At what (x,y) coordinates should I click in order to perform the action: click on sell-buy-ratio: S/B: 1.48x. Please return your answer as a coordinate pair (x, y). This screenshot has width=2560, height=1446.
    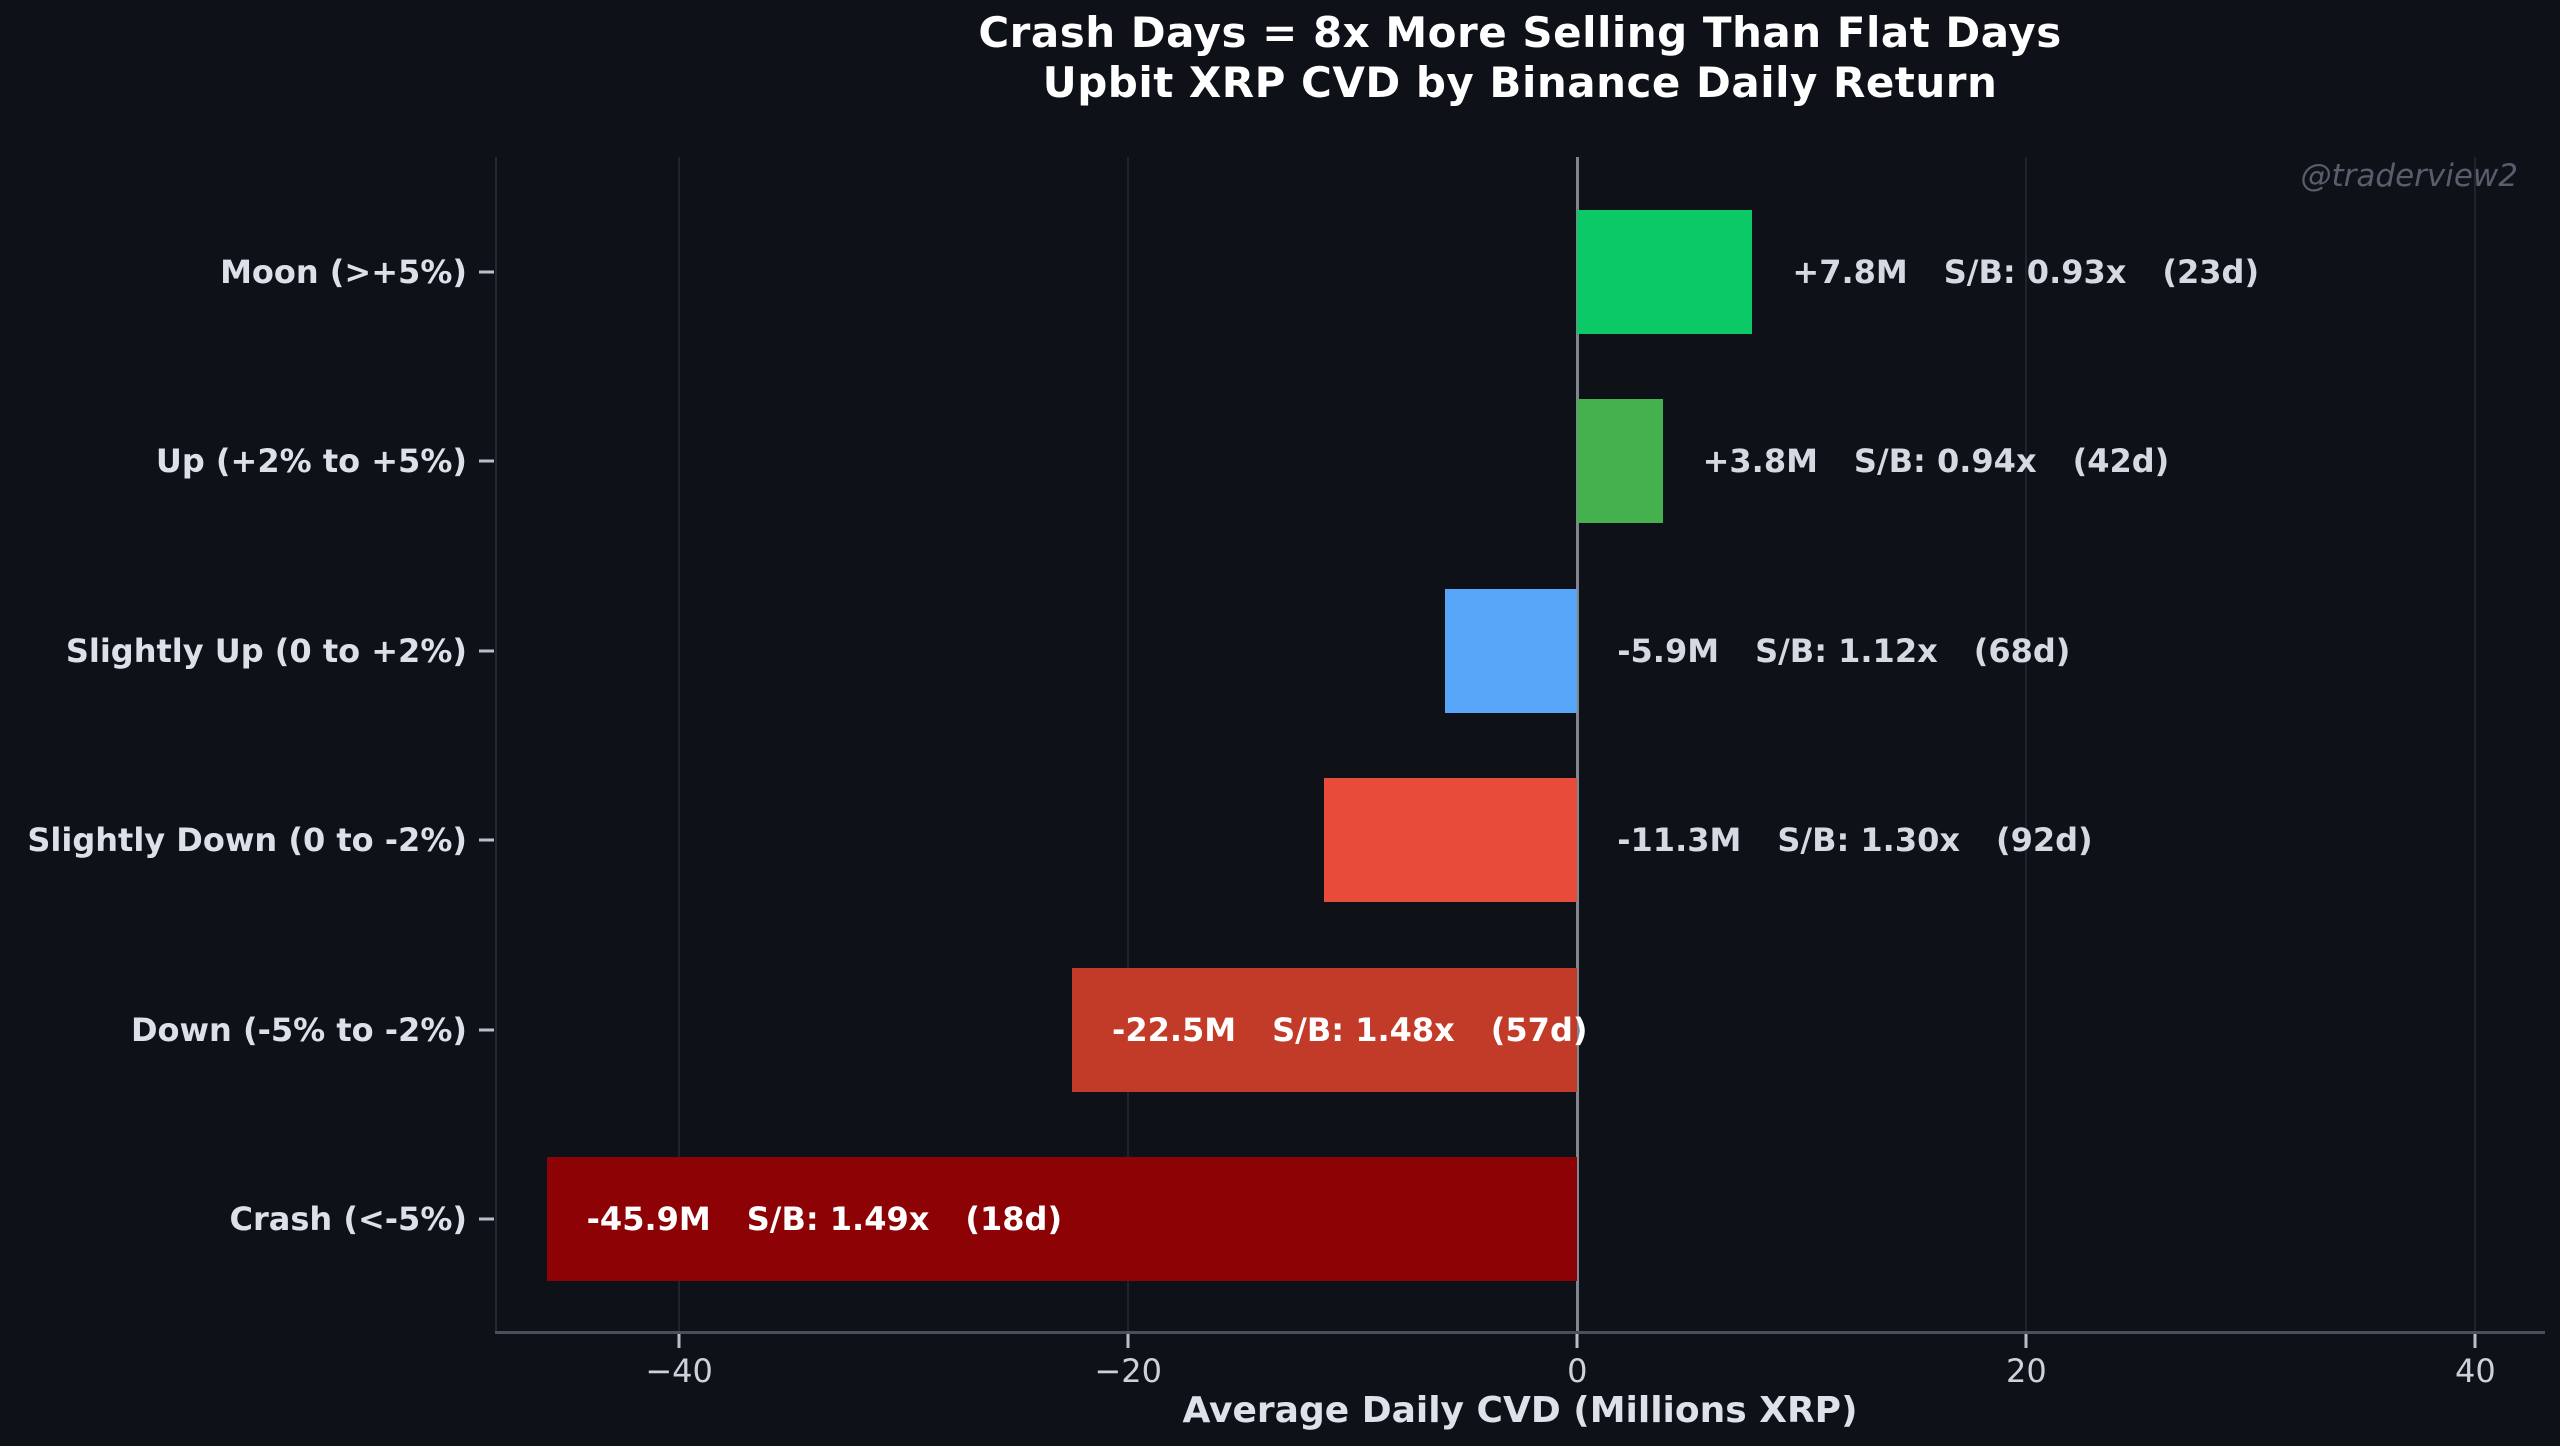
    Looking at the image, I should click on (1363, 1029).